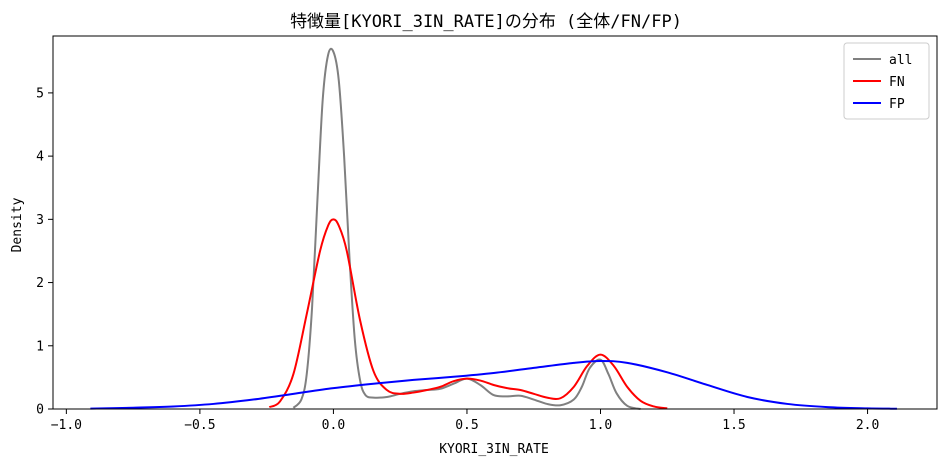  Describe the element at coordinates (40, 157) in the screenshot. I see `y-tick-label: 4` at that location.